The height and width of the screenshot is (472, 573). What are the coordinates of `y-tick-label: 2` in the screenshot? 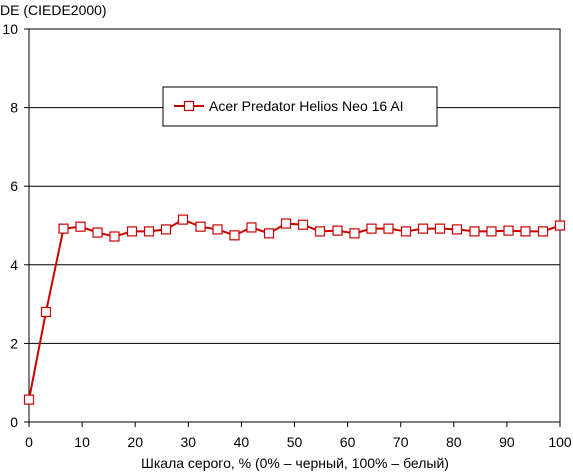 It's located at (14, 343).